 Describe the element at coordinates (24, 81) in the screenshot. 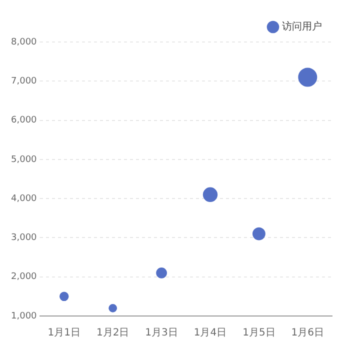

I see `y-tick-label: 7,000` at that location.